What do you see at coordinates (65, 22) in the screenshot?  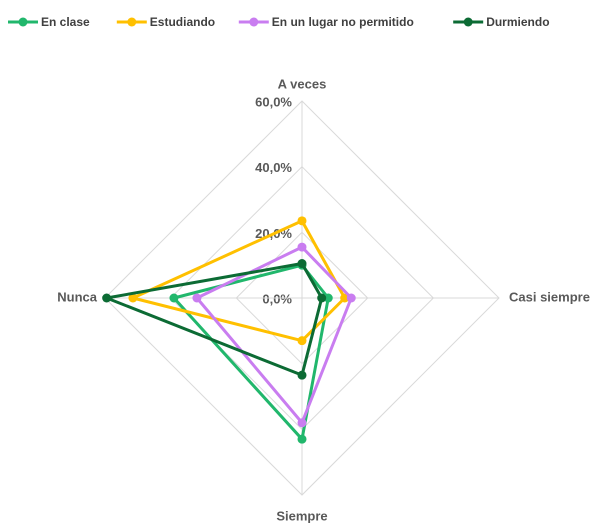 I see `legend-label: En clase` at bounding box center [65, 22].